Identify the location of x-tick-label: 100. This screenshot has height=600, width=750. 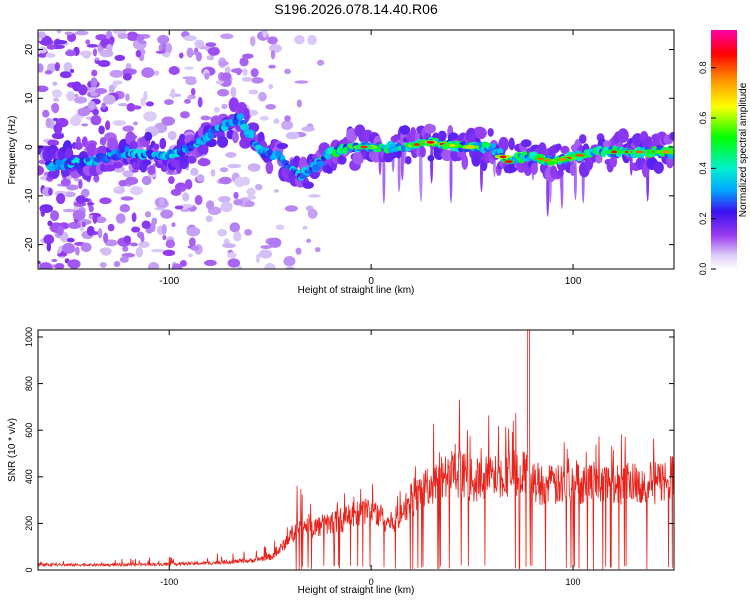
(573, 281).